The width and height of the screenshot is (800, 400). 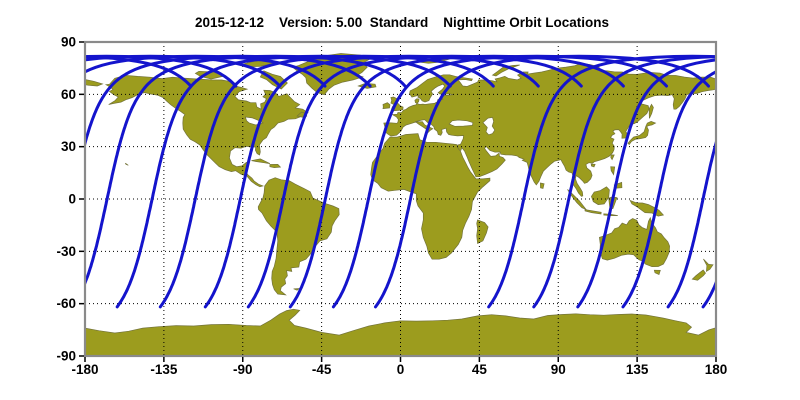 I want to click on x-axis-ticks: -180 -135 -90 -45 0 45 90 135 180, so click(x=399, y=367).